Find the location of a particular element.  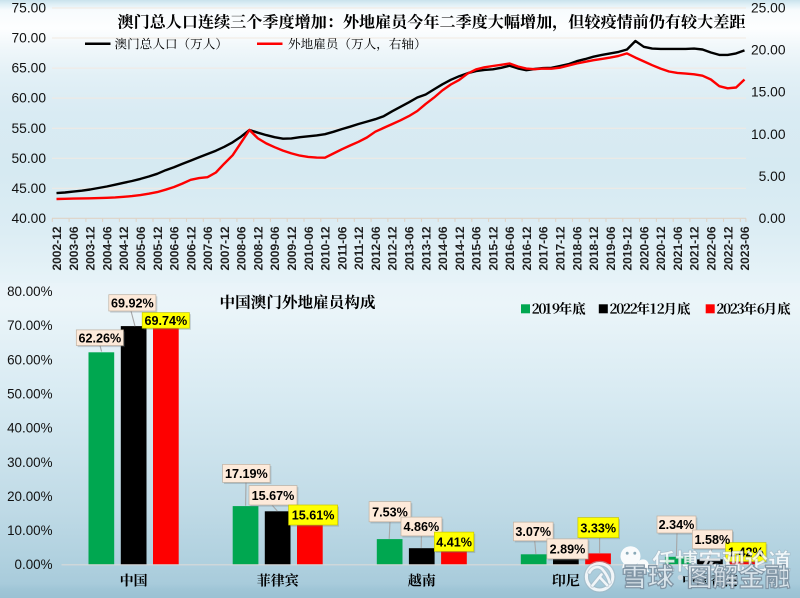

svg-text: 2020-12 is located at coordinates (661, 248).